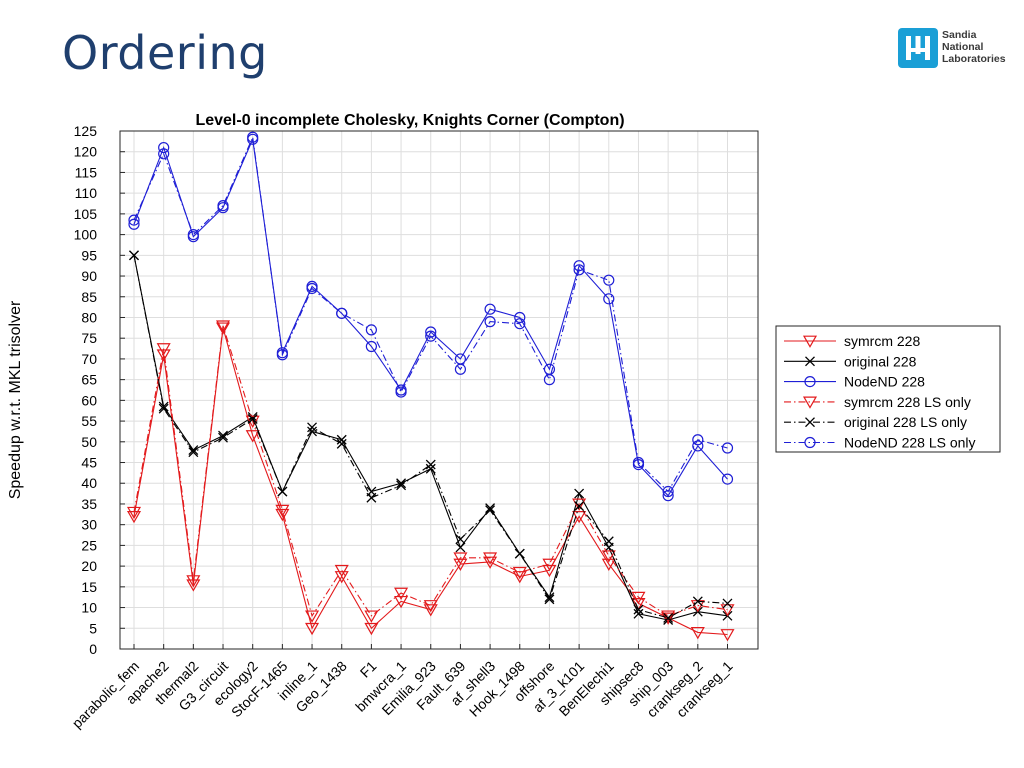  What do you see at coordinates (89, 483) in the screenshot?
I see `y-tick-label: 40` at bounding box center [89, 483].